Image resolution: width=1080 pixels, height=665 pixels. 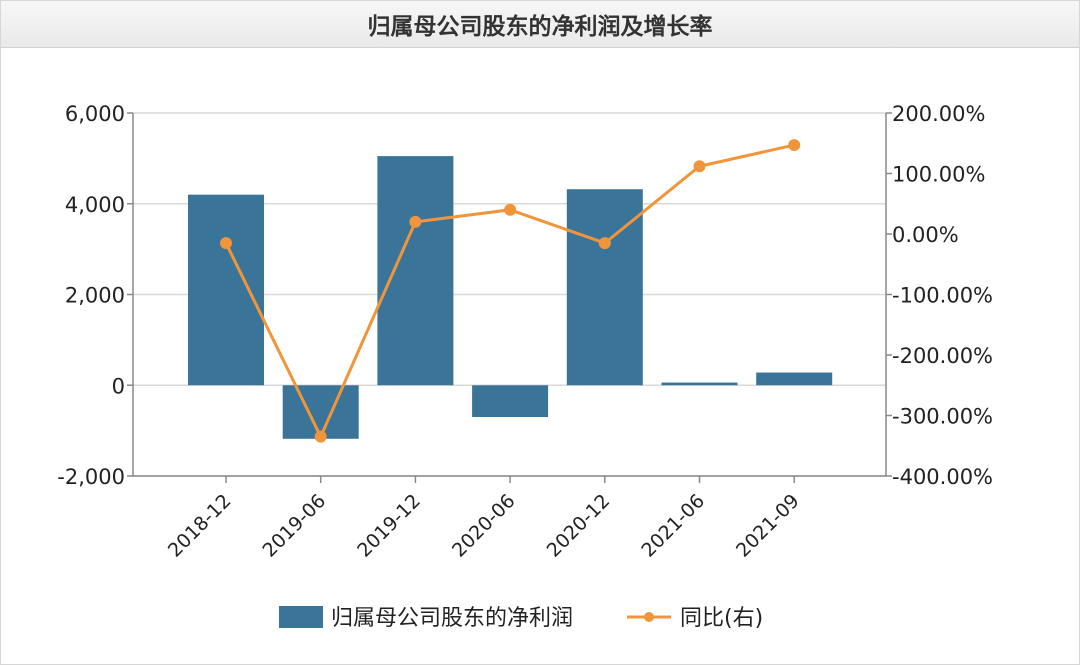 I want to click on legend-line-marker, so click(x=649, y=617).